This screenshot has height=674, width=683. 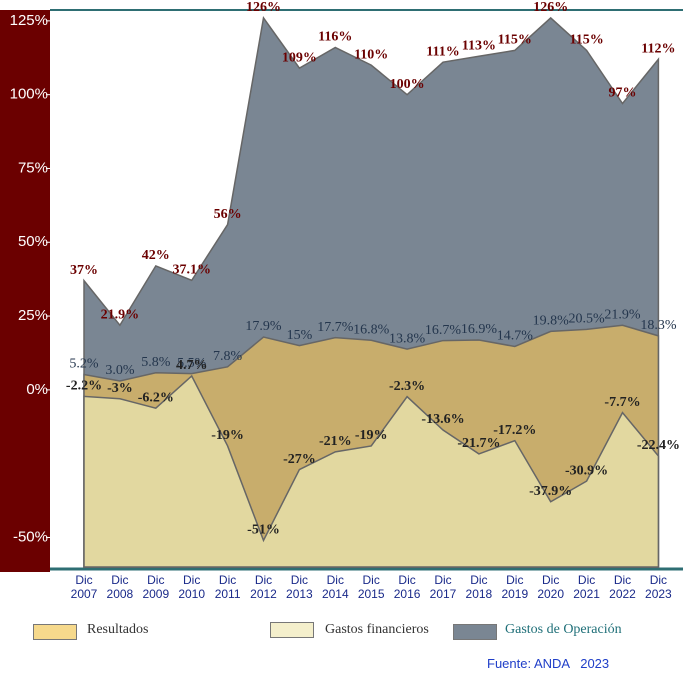 I want to click on x-tick-label: Dic 2017, so click(x=443, y=587).